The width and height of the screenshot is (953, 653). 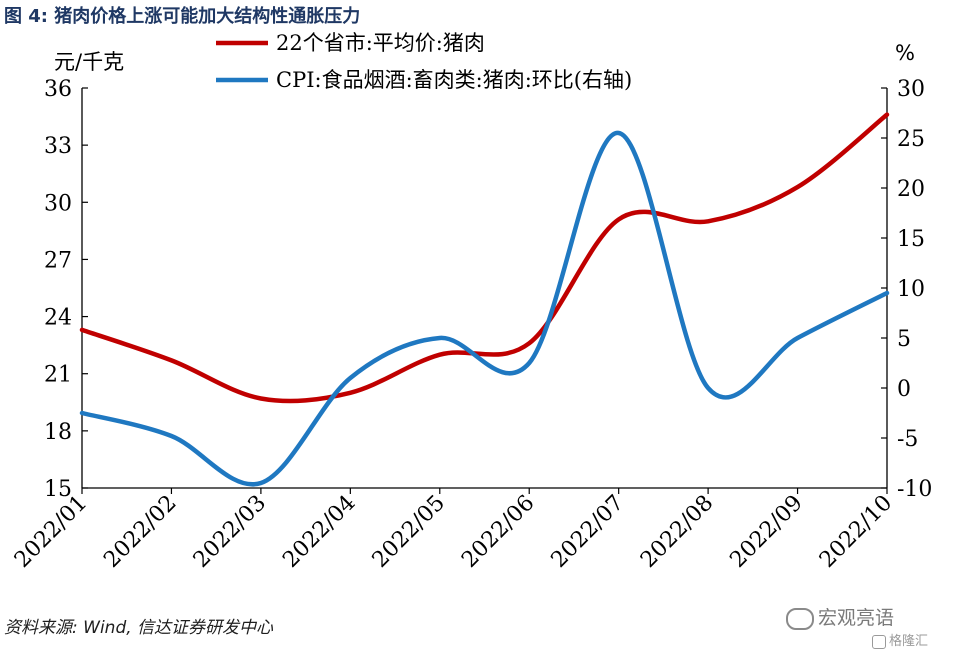 I want to click on right-axis-unit-label: %, so click(x=905, y=53).